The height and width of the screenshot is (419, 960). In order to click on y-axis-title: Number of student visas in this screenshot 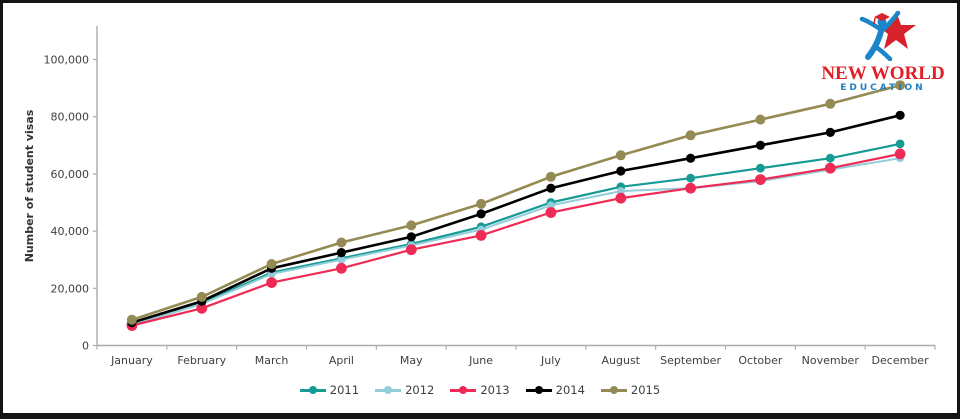, I will do `click(29, 185)`.